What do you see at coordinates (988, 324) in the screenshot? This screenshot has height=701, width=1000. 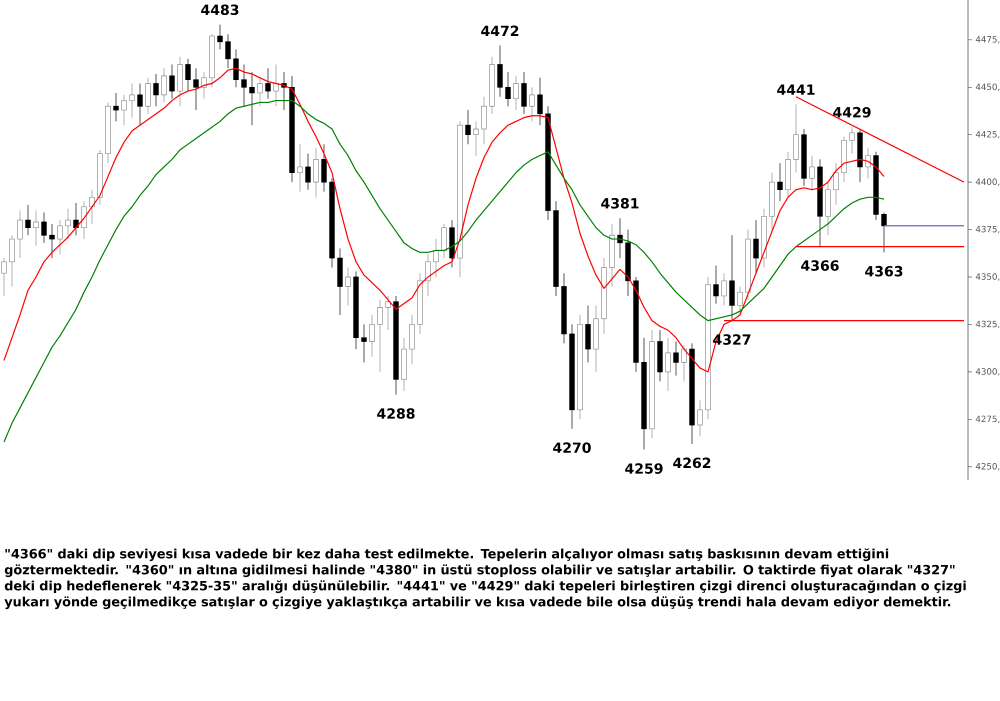 I see `y-tick-label: 4325,` at bounding box center [988, 324].